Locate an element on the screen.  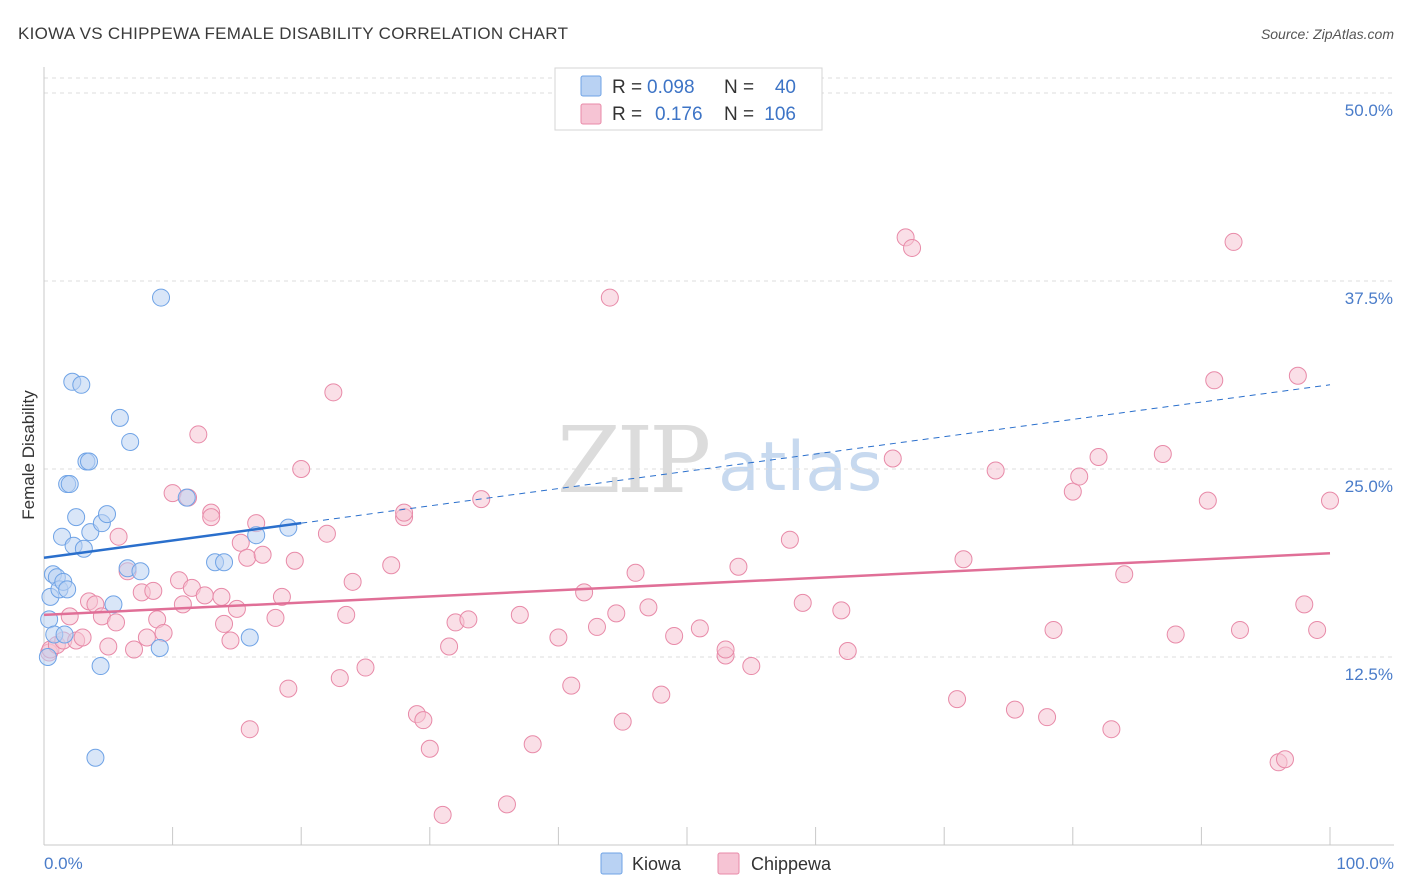
bottom-legend-swatch-chippewa is located at coordinates (728, 863).